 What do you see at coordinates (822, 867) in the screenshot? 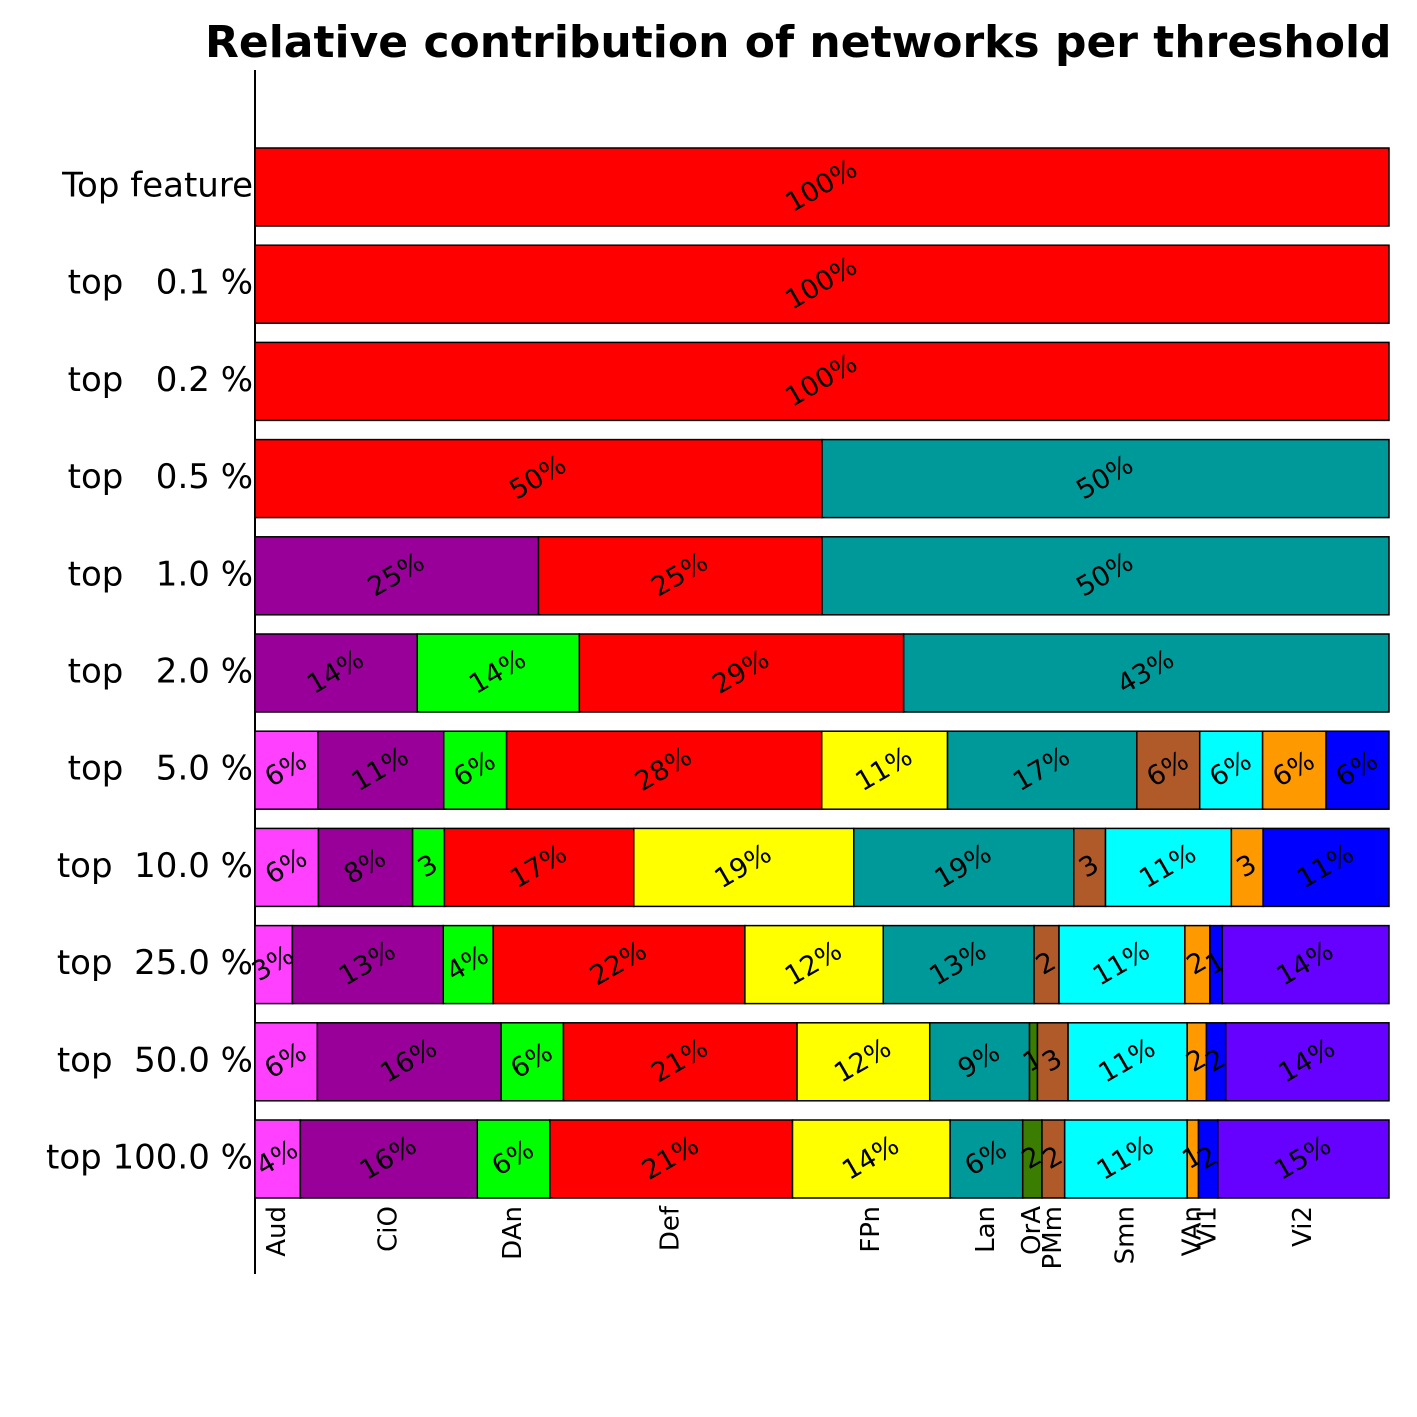
I see `bar-row: 6% 8% 3 17% 19% 19% 3 11% 3 11%` at bounding box center [822, 867].